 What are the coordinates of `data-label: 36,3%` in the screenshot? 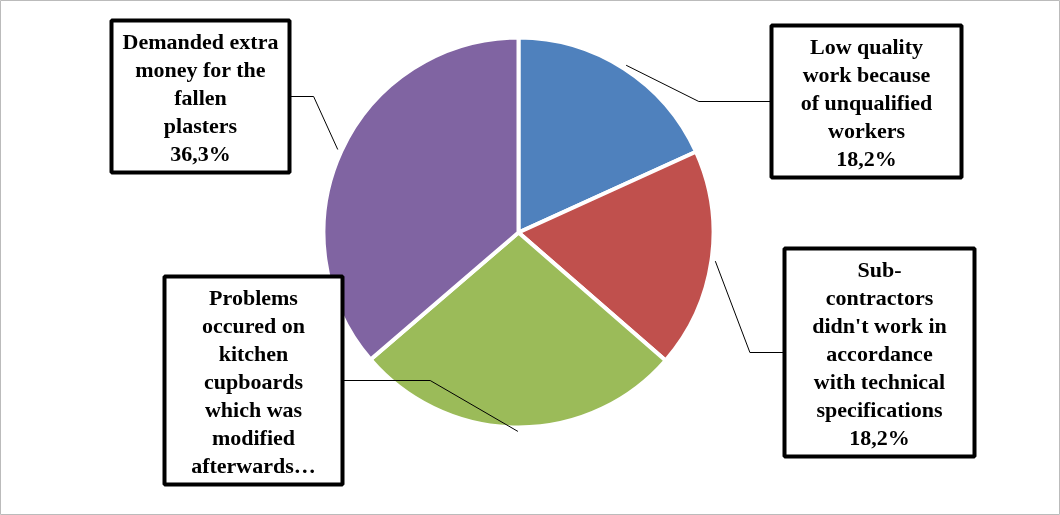 It's located at (200, 153).